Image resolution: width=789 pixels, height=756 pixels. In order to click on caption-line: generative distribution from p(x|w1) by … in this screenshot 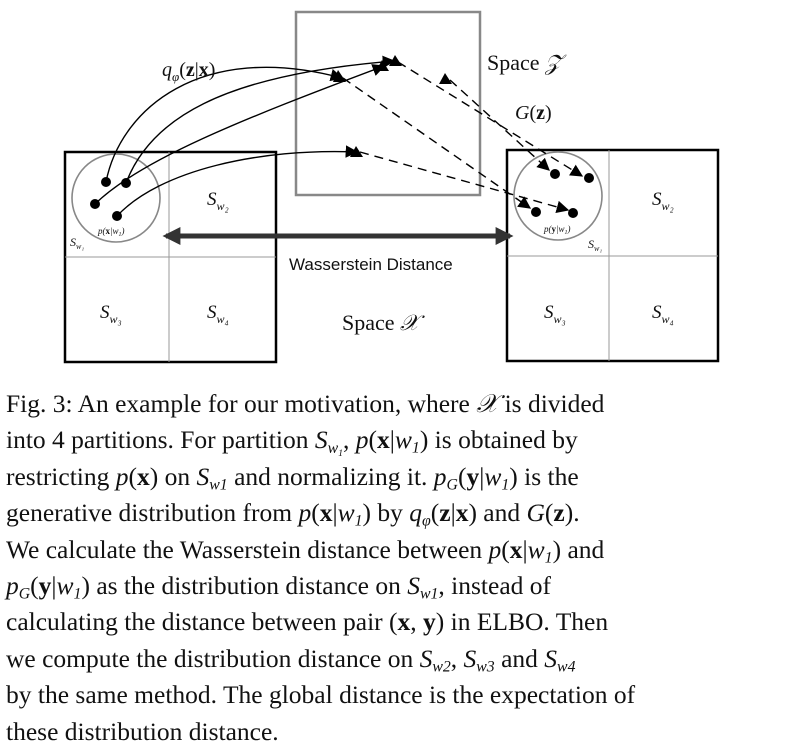, I will do `click(293, 514)`.